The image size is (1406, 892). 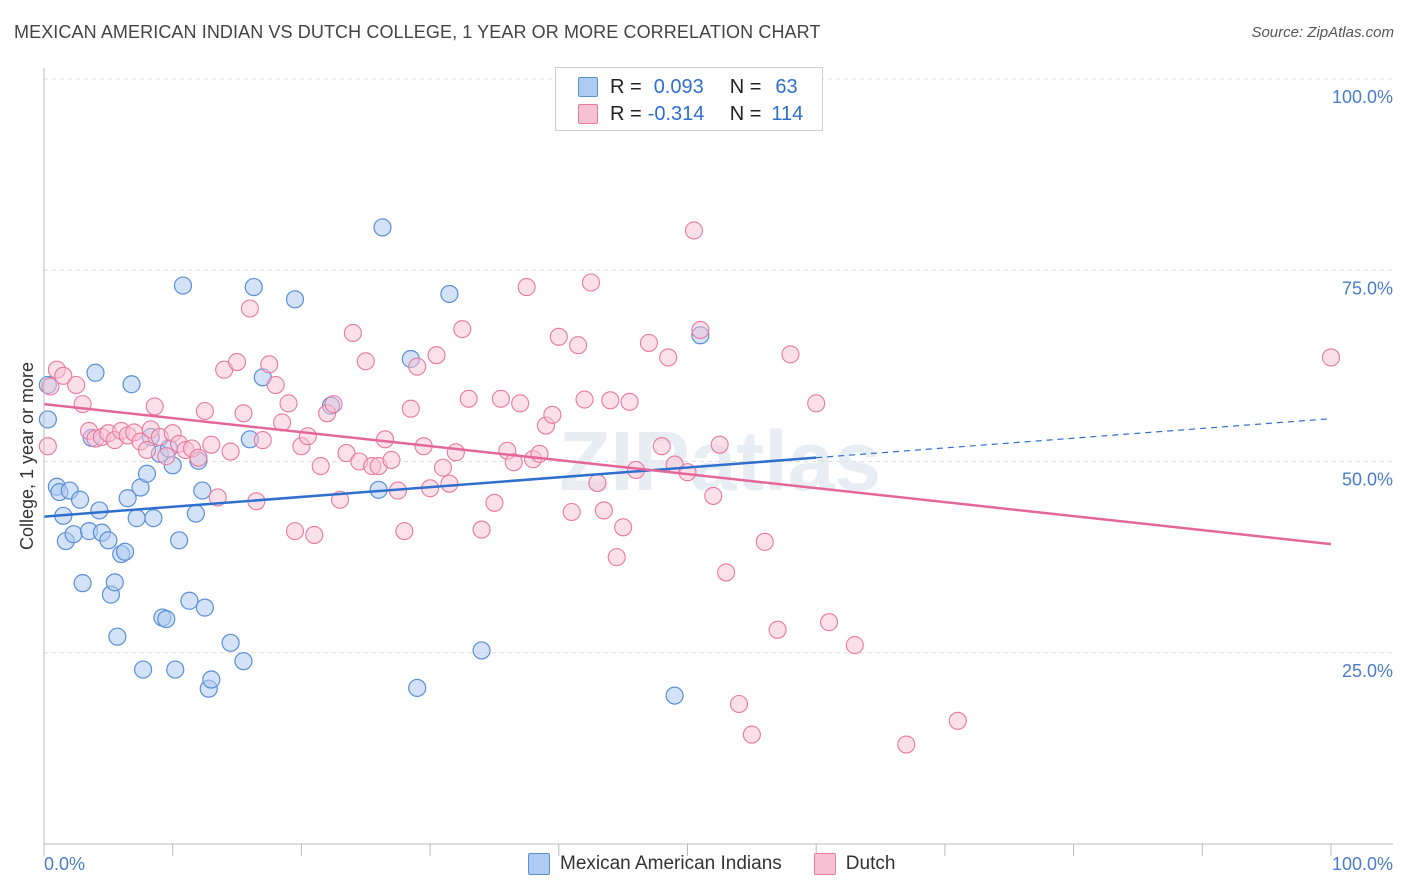 I want to click on legend-r-label: R =, so click(x=626, y=113).